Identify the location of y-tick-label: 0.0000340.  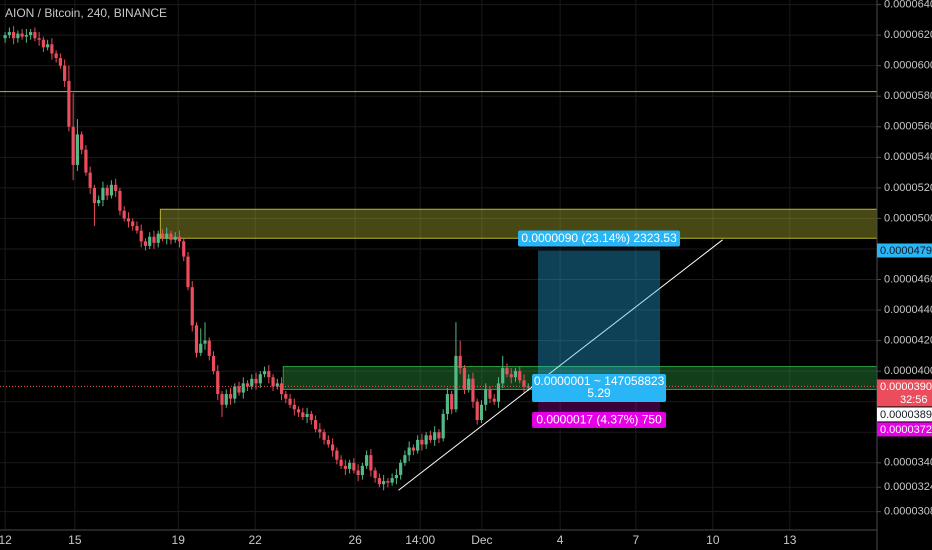
(908, 463).